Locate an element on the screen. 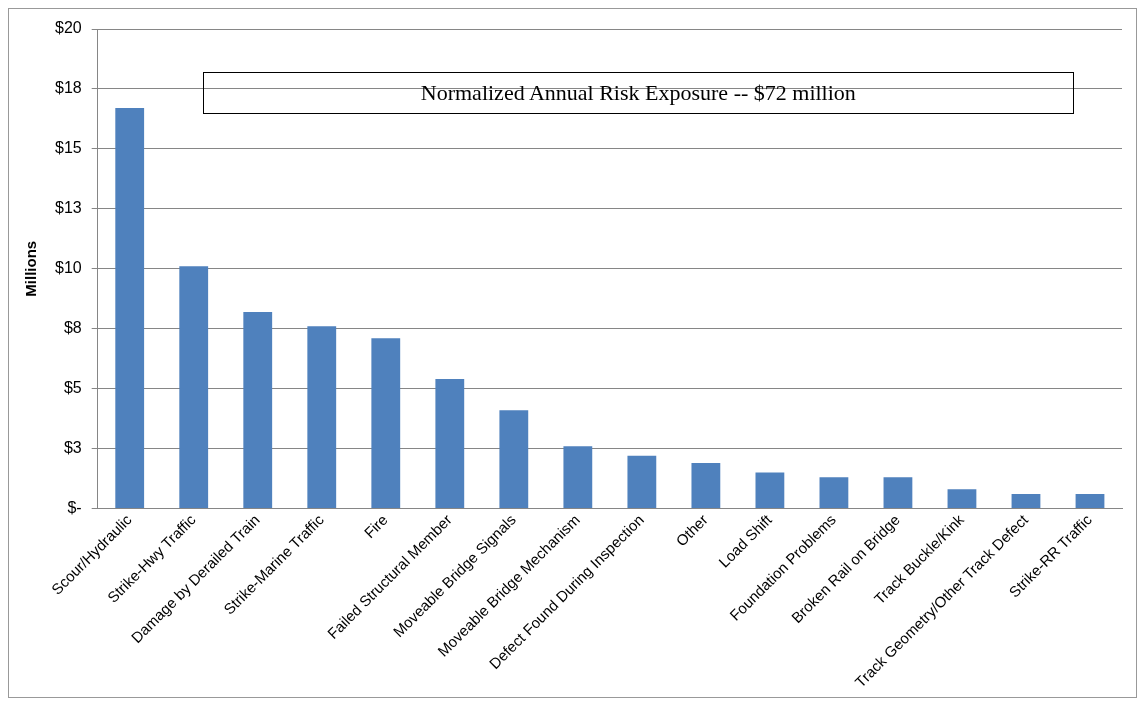 Image resolution: width=1143 pixels, height=706 pixels. y-tick-label: $20 is located at coordinates (68, 28).